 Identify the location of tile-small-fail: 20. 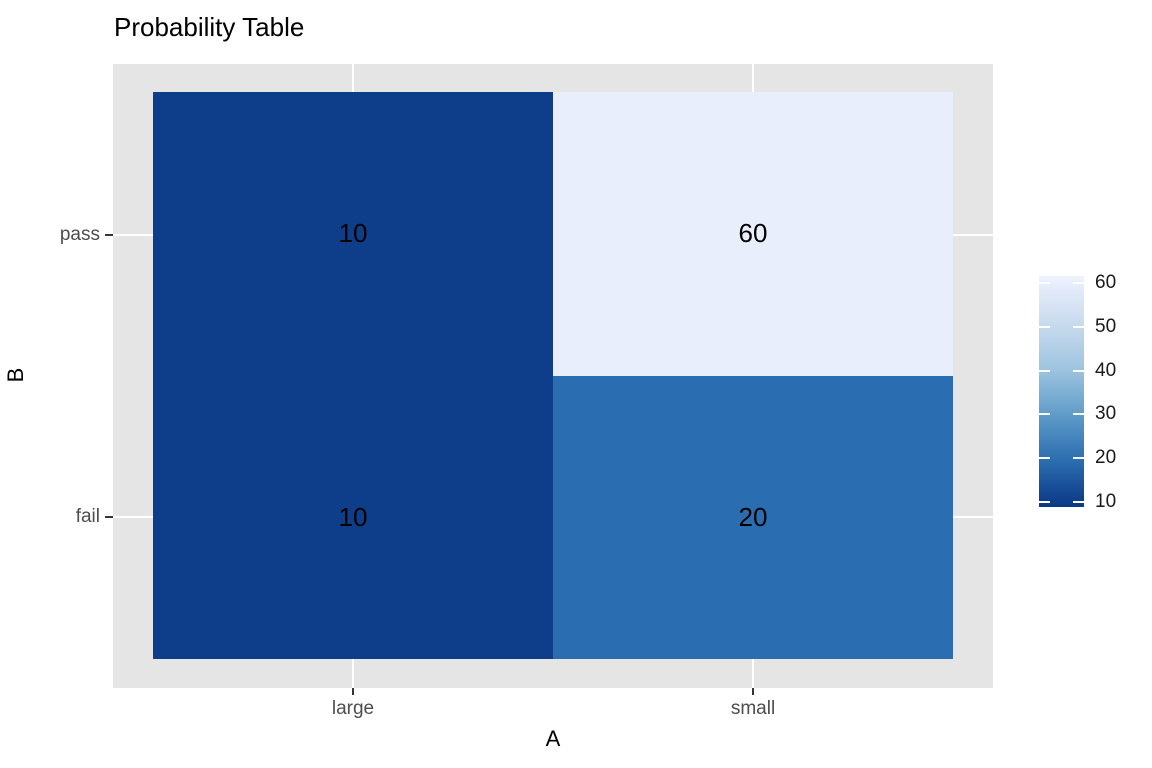
(753, 517).